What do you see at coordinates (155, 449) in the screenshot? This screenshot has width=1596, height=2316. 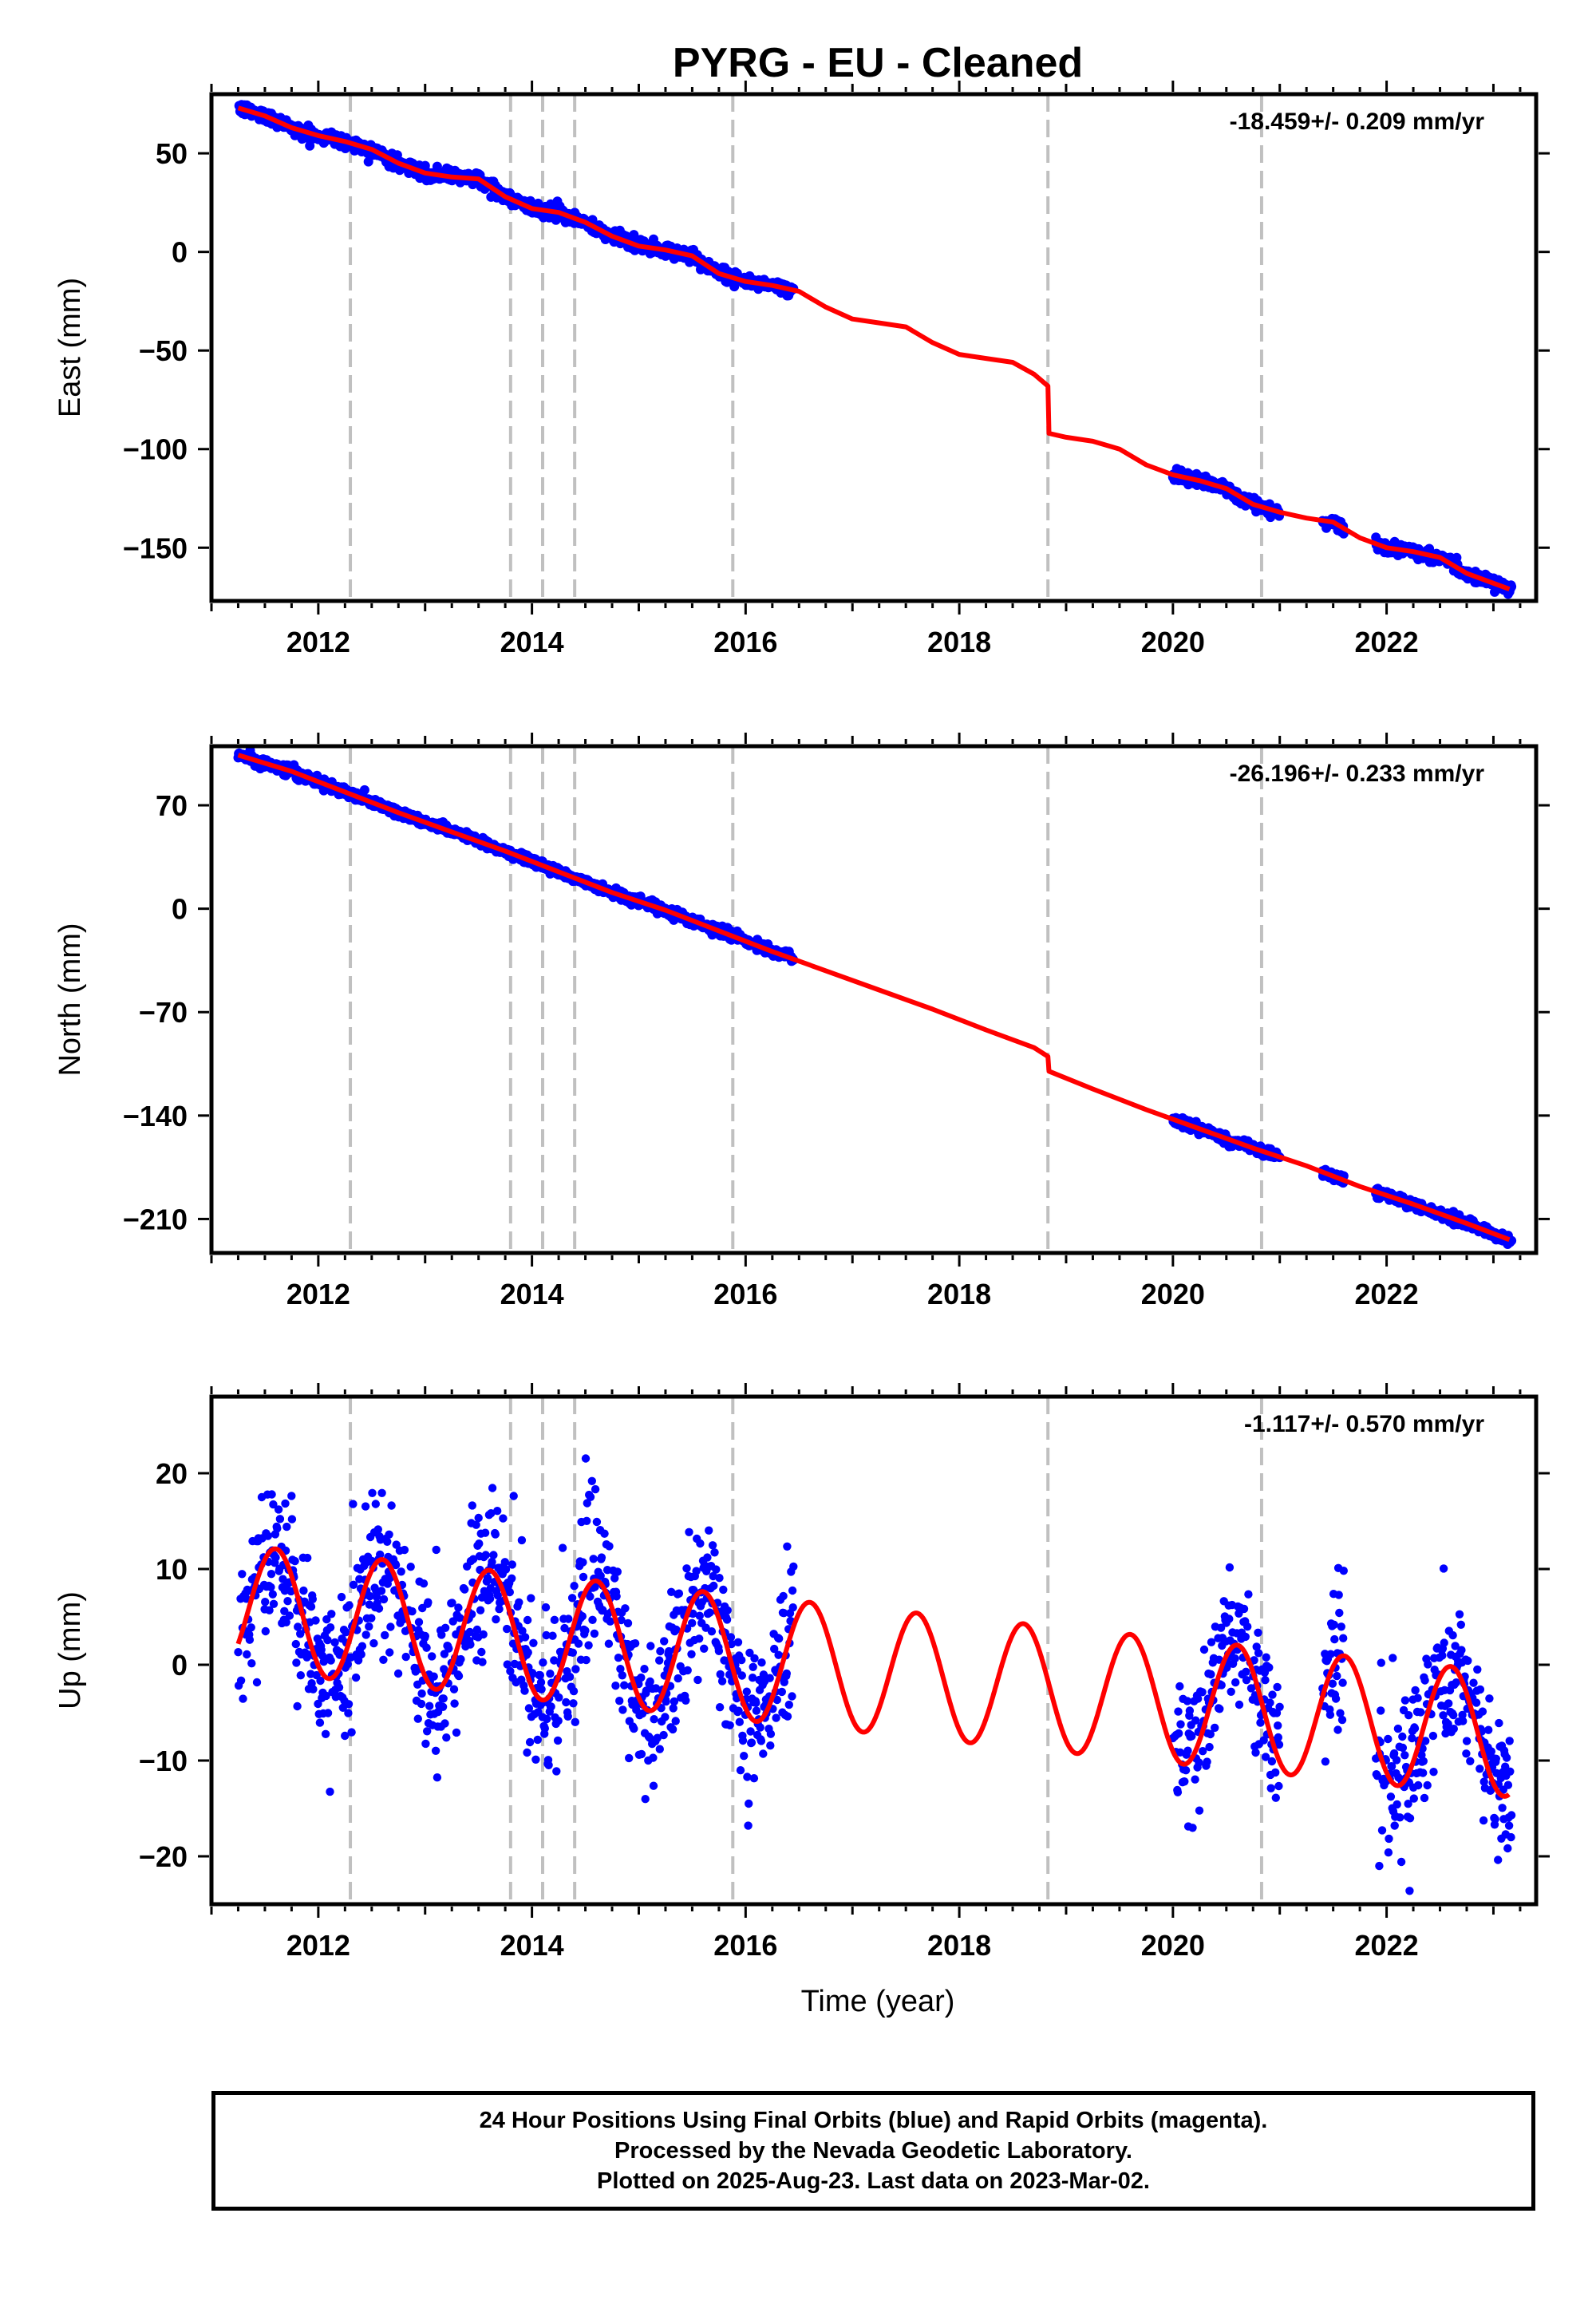 I see `y-tick-label: −100` at bounding box center [155, 449].